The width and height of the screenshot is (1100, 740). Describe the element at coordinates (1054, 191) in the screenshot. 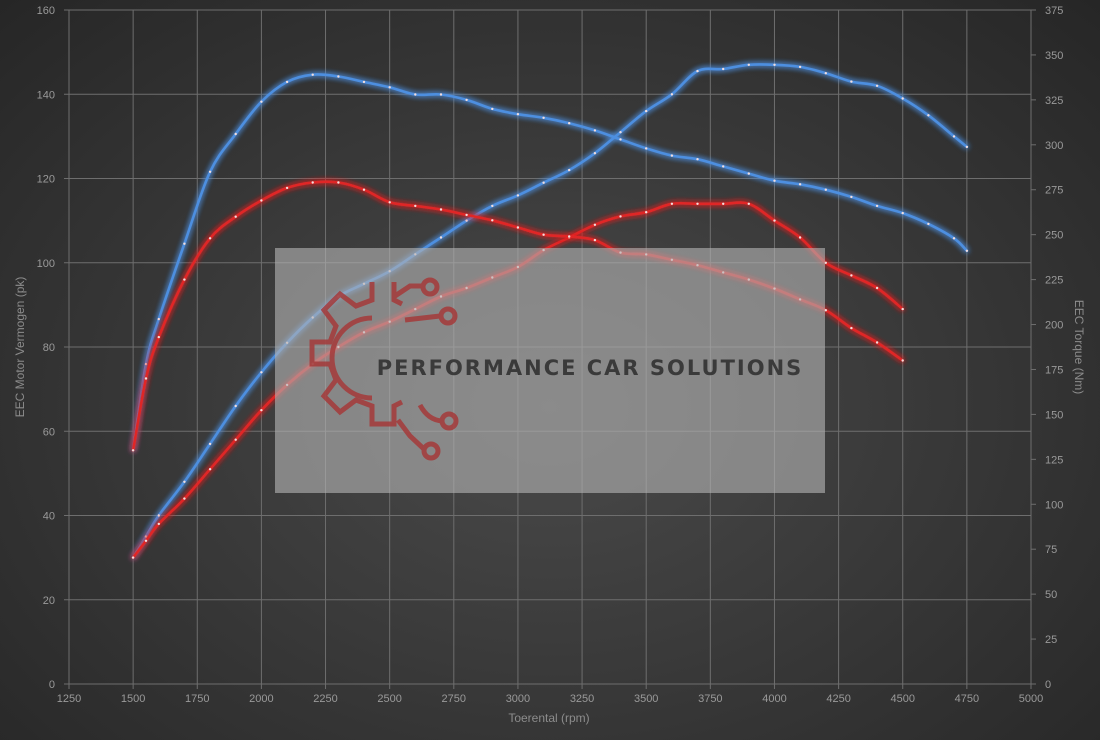

I see `right-y-tick-label: 275` at that location.